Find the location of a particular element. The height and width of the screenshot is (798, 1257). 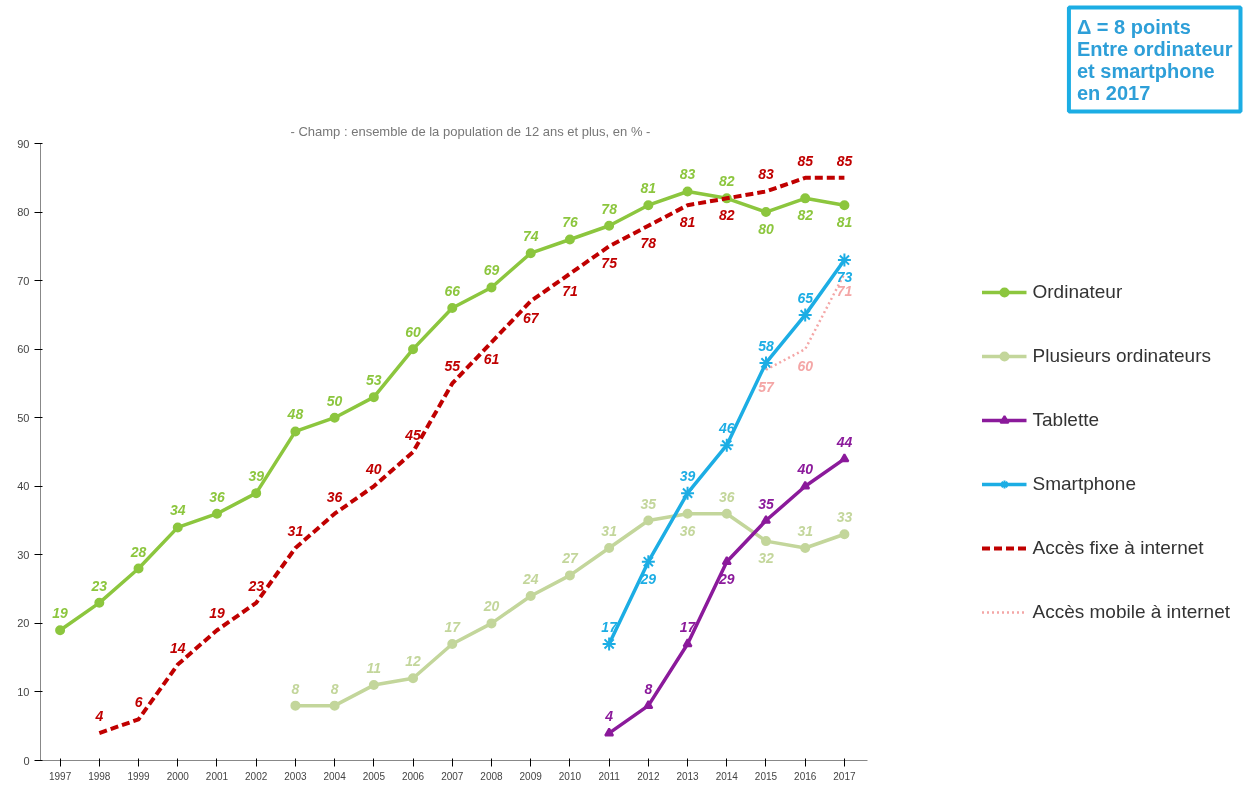

data-label: 6 is located at coordinates (138, 702).